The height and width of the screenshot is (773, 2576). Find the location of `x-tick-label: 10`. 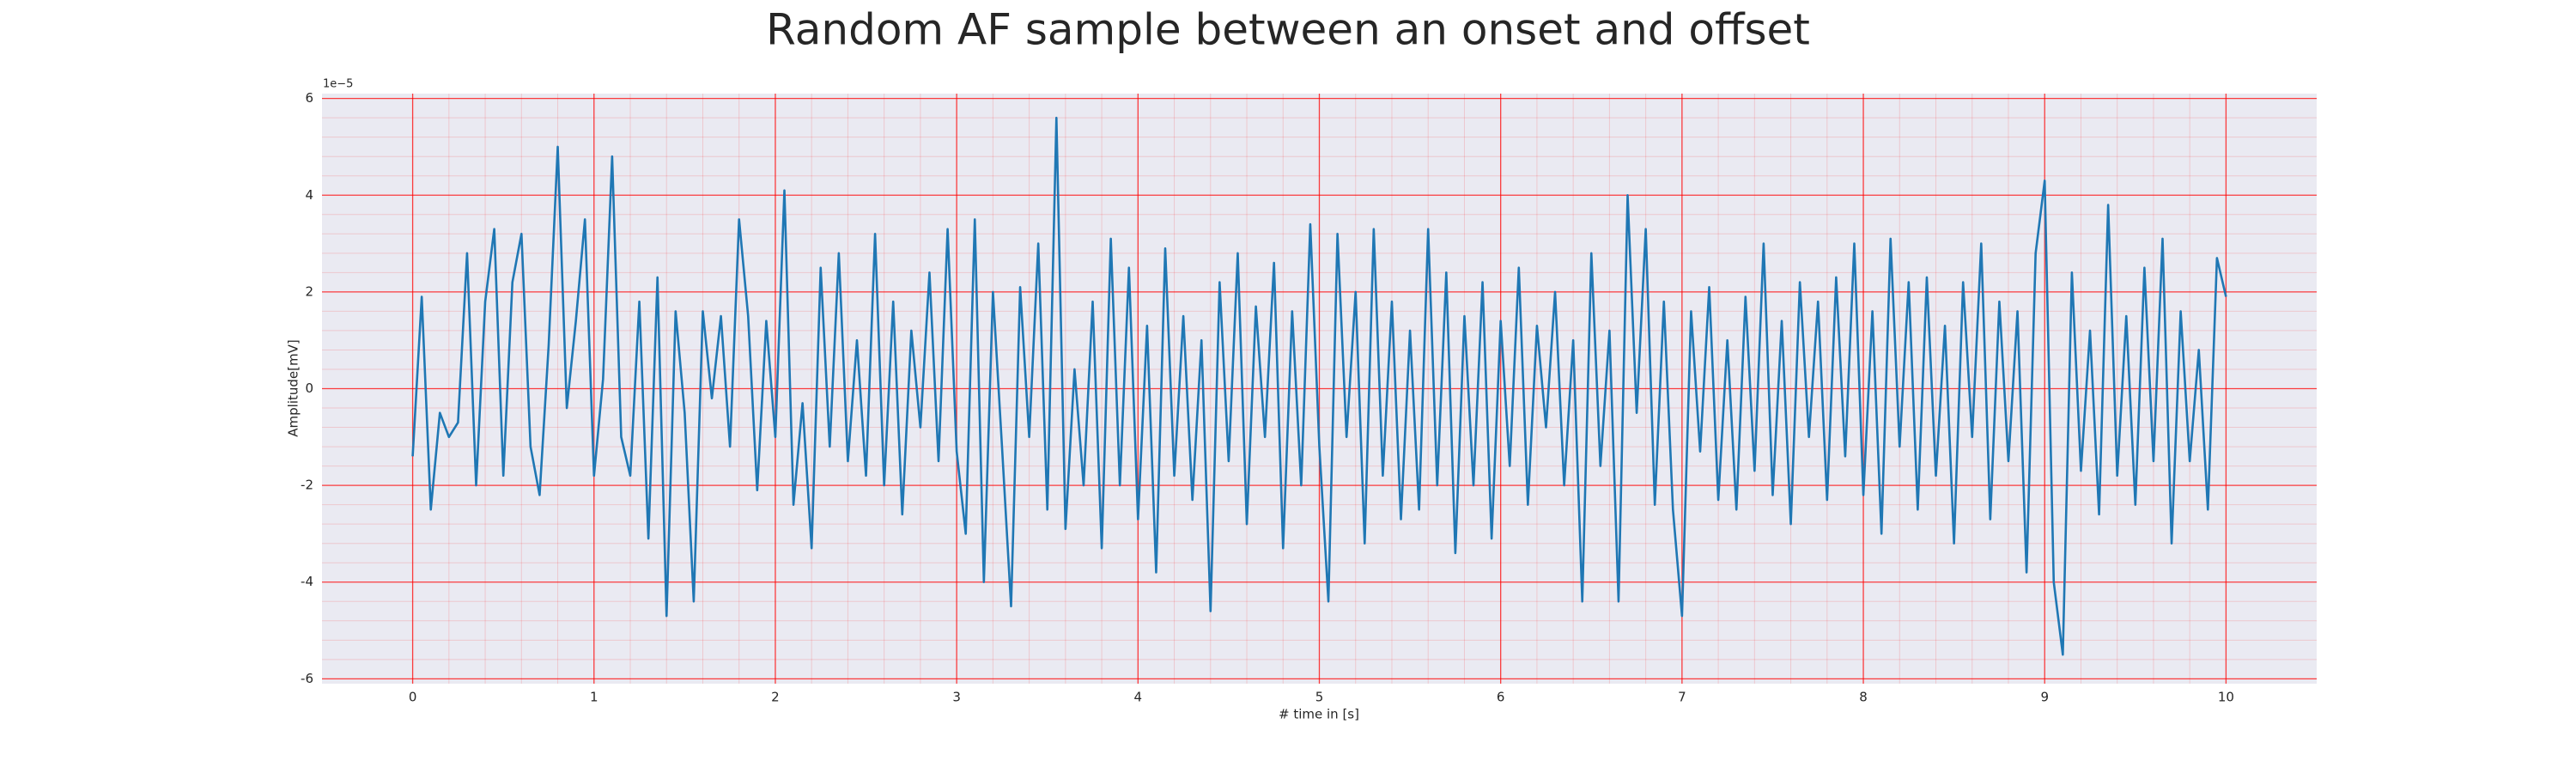

x-tick-label: 10 is located at coordinates (2226, 697).